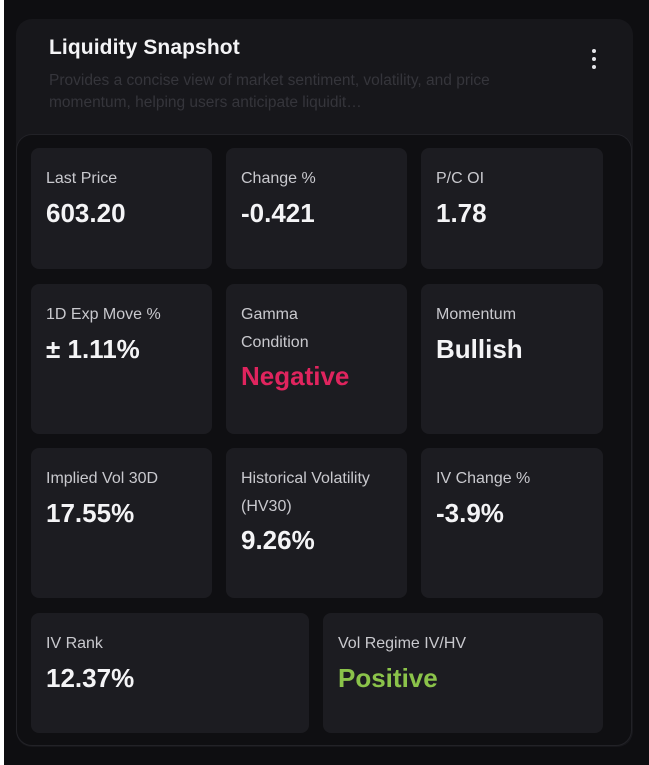 The width and height of the screenshot is (649, 765). What do you see at coordinates (93, 349) in the screenshot?
I see `metric-value: ± 1.11%` at bounding box center [93, 349].